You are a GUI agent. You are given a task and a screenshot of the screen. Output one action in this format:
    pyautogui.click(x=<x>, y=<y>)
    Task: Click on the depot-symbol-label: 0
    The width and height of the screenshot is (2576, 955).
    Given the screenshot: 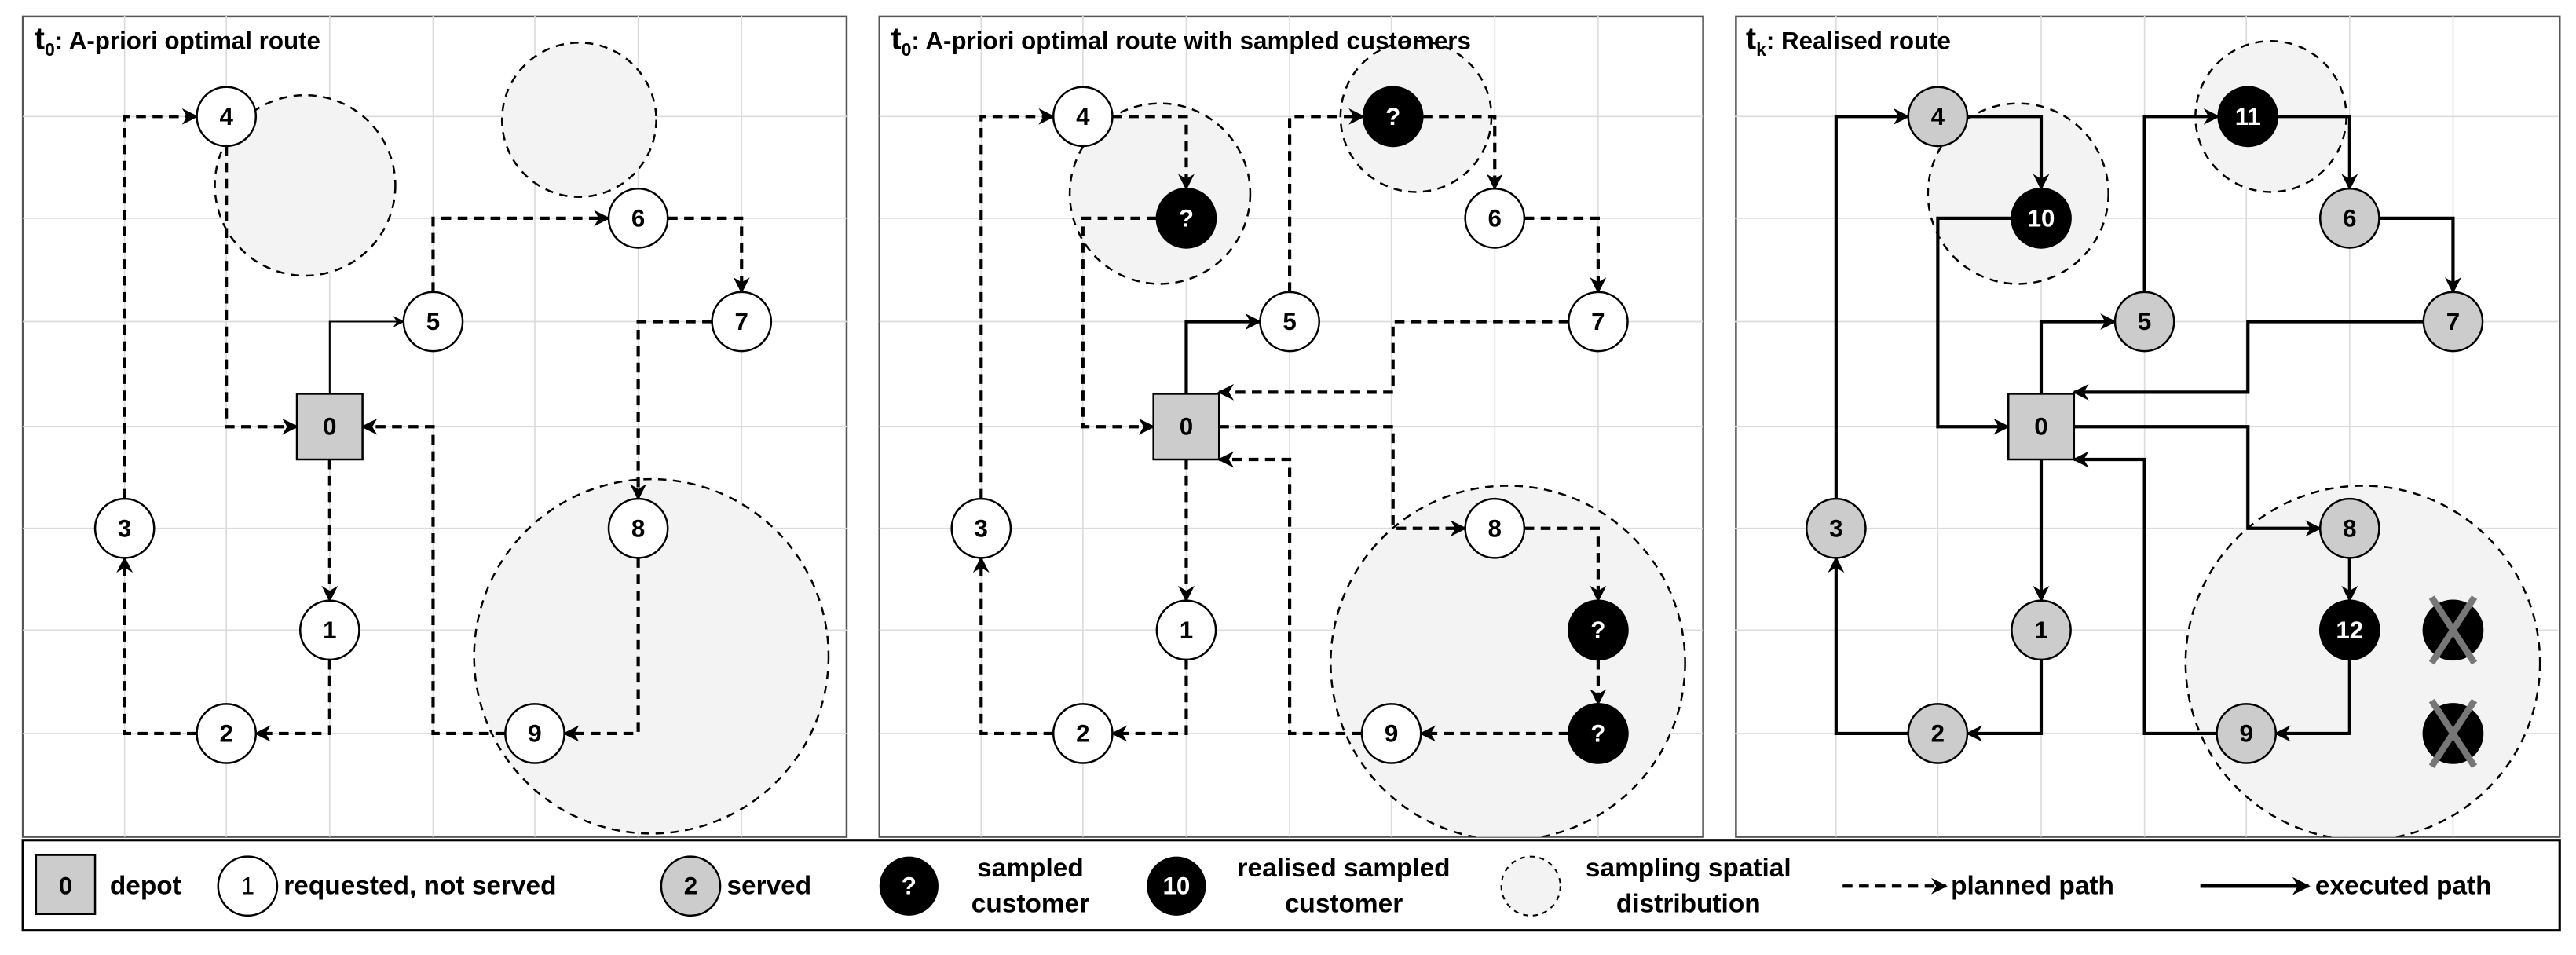 What is the action you would take?
    pyautogui.click(x=65, y=886)
    